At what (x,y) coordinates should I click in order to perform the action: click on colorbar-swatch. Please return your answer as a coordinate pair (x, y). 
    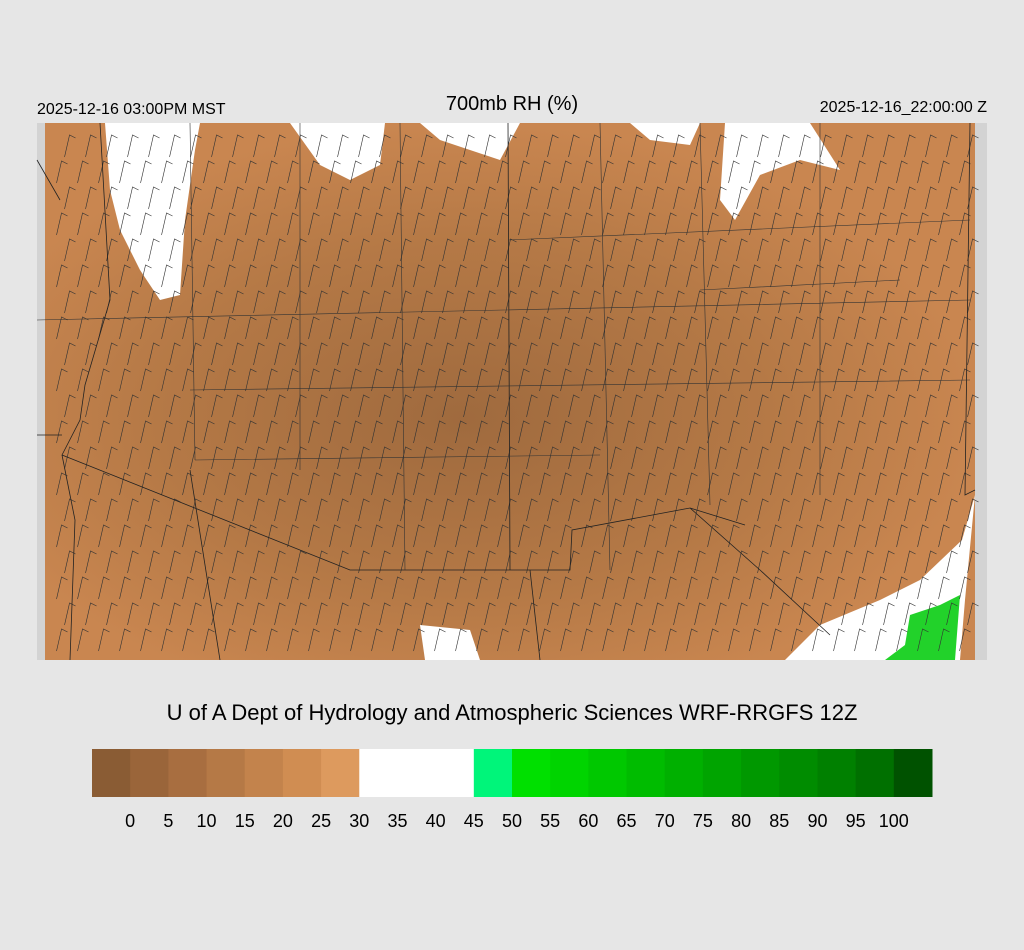
    Looking at the image, I should click on (455, 773).